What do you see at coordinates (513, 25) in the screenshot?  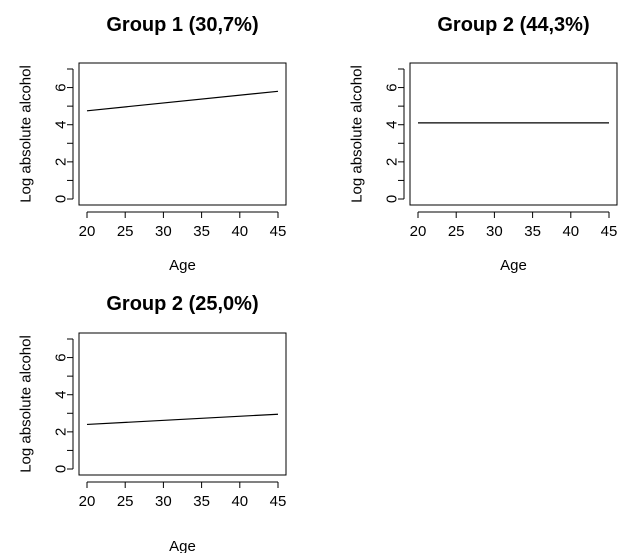 I see `chart-title: Group 2 (44,3%)` at bounding box center [513, 25].